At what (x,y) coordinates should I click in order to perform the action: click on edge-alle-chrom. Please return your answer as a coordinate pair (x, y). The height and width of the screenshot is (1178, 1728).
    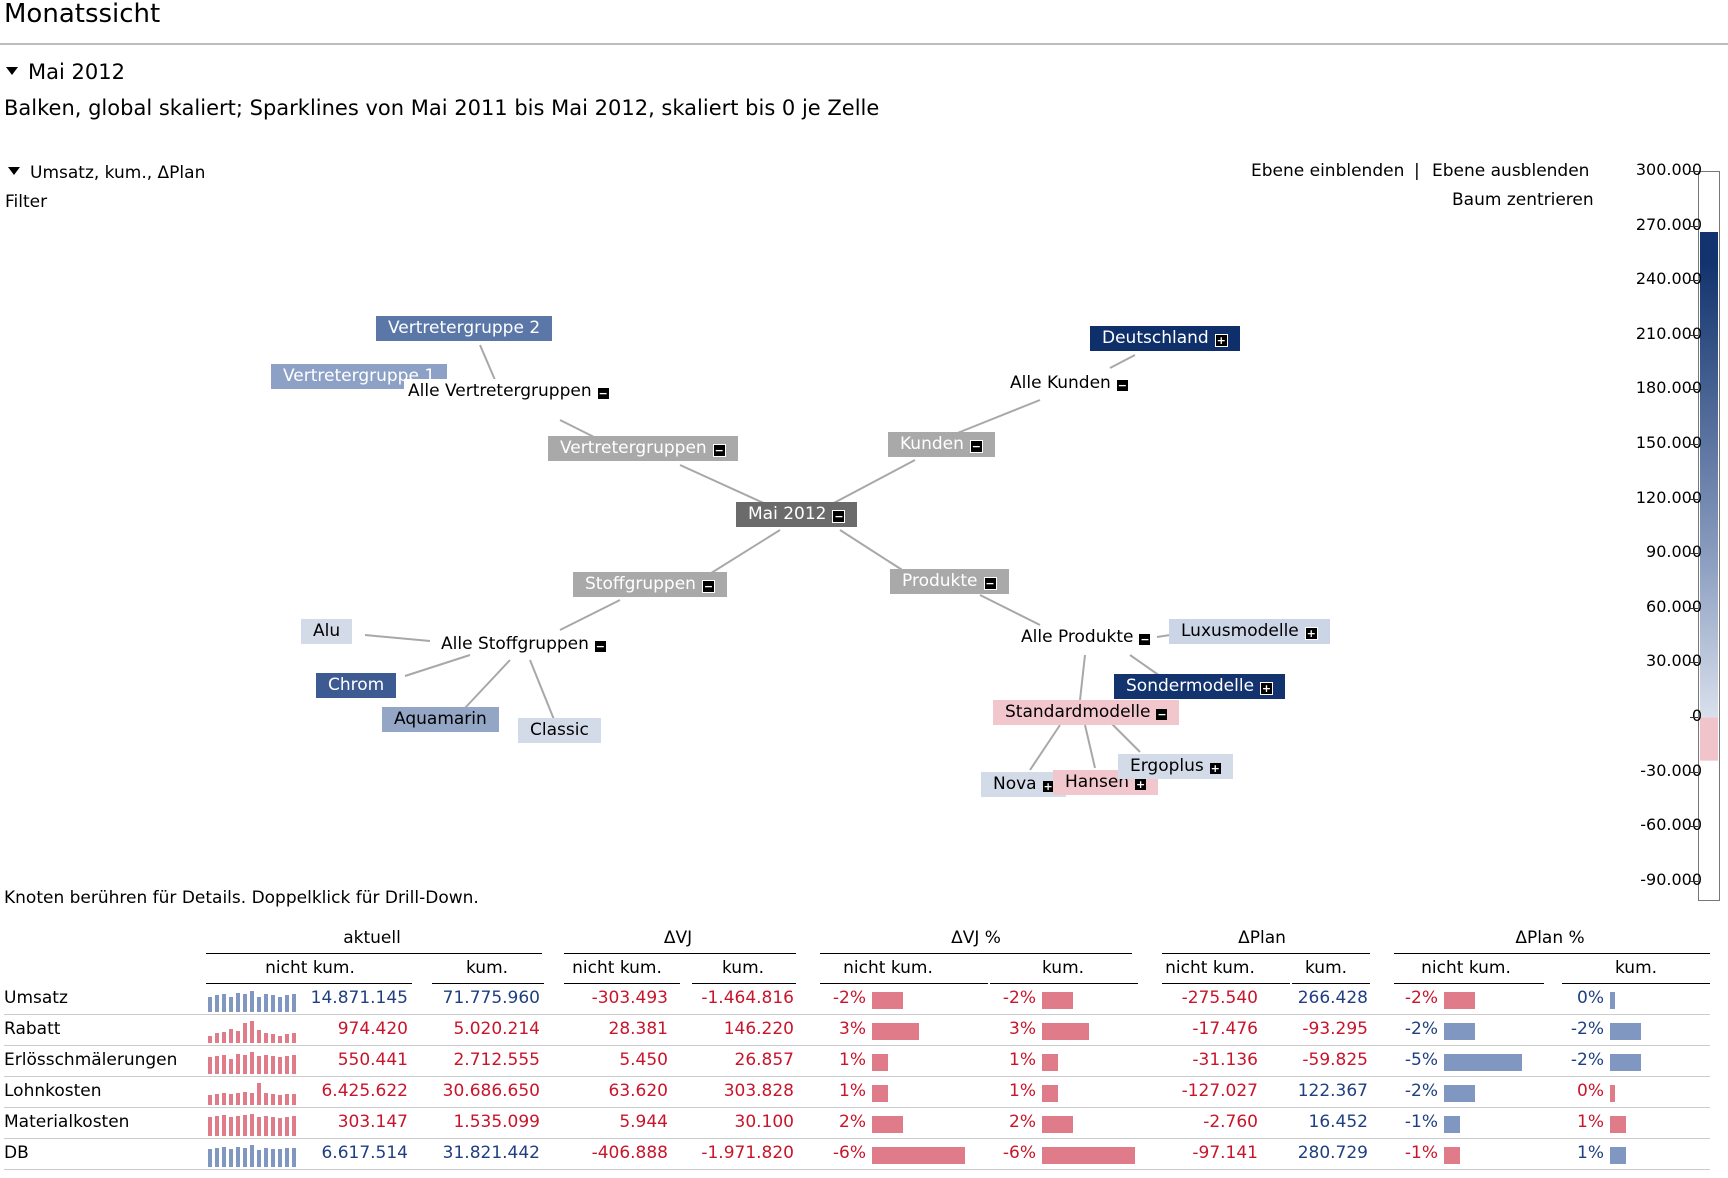
    Looking at the image, I should click on (437, 665).